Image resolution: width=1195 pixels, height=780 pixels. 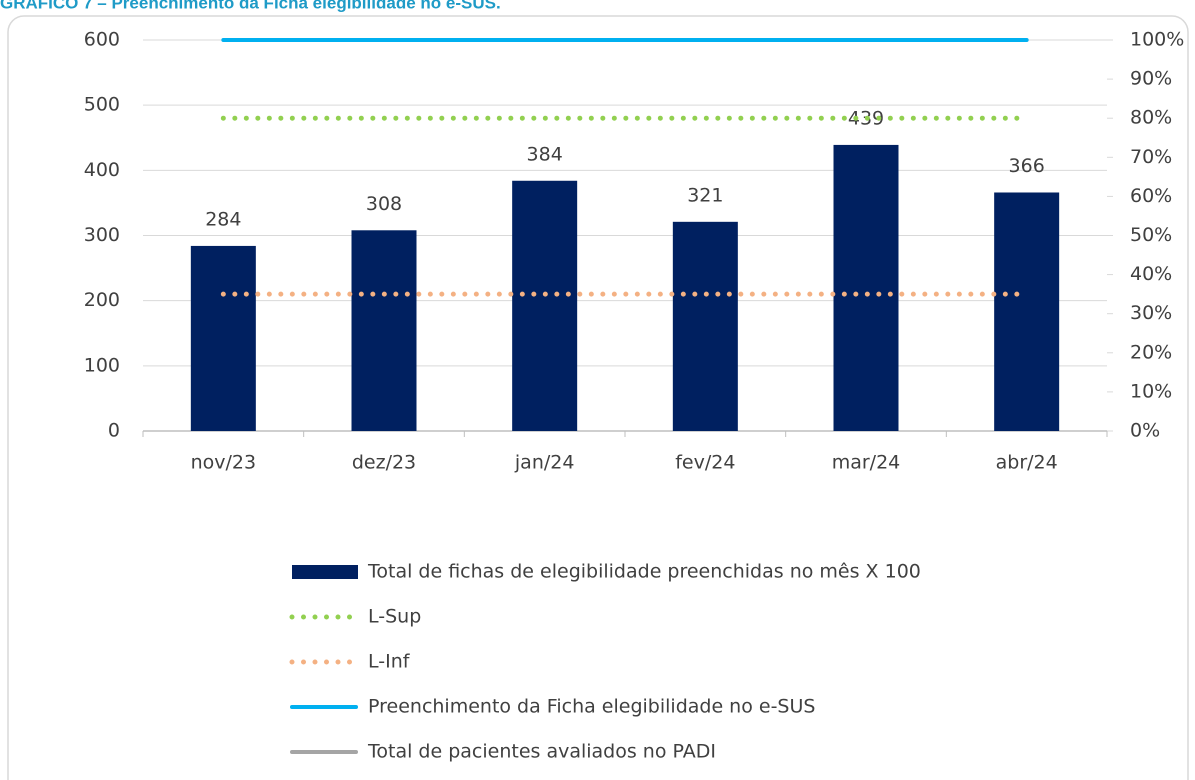 What do you see at coordinates (389, 662) in the screenshot?
I see `legend-label: L-Inf` at bounding box center [389, 662].